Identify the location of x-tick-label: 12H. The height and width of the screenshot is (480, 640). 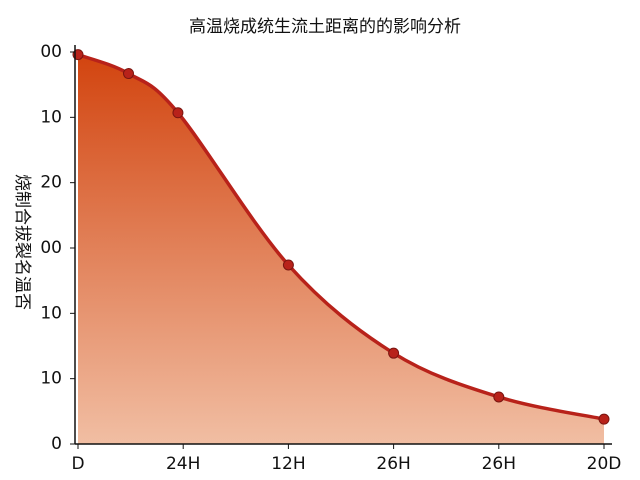
(288, 464).